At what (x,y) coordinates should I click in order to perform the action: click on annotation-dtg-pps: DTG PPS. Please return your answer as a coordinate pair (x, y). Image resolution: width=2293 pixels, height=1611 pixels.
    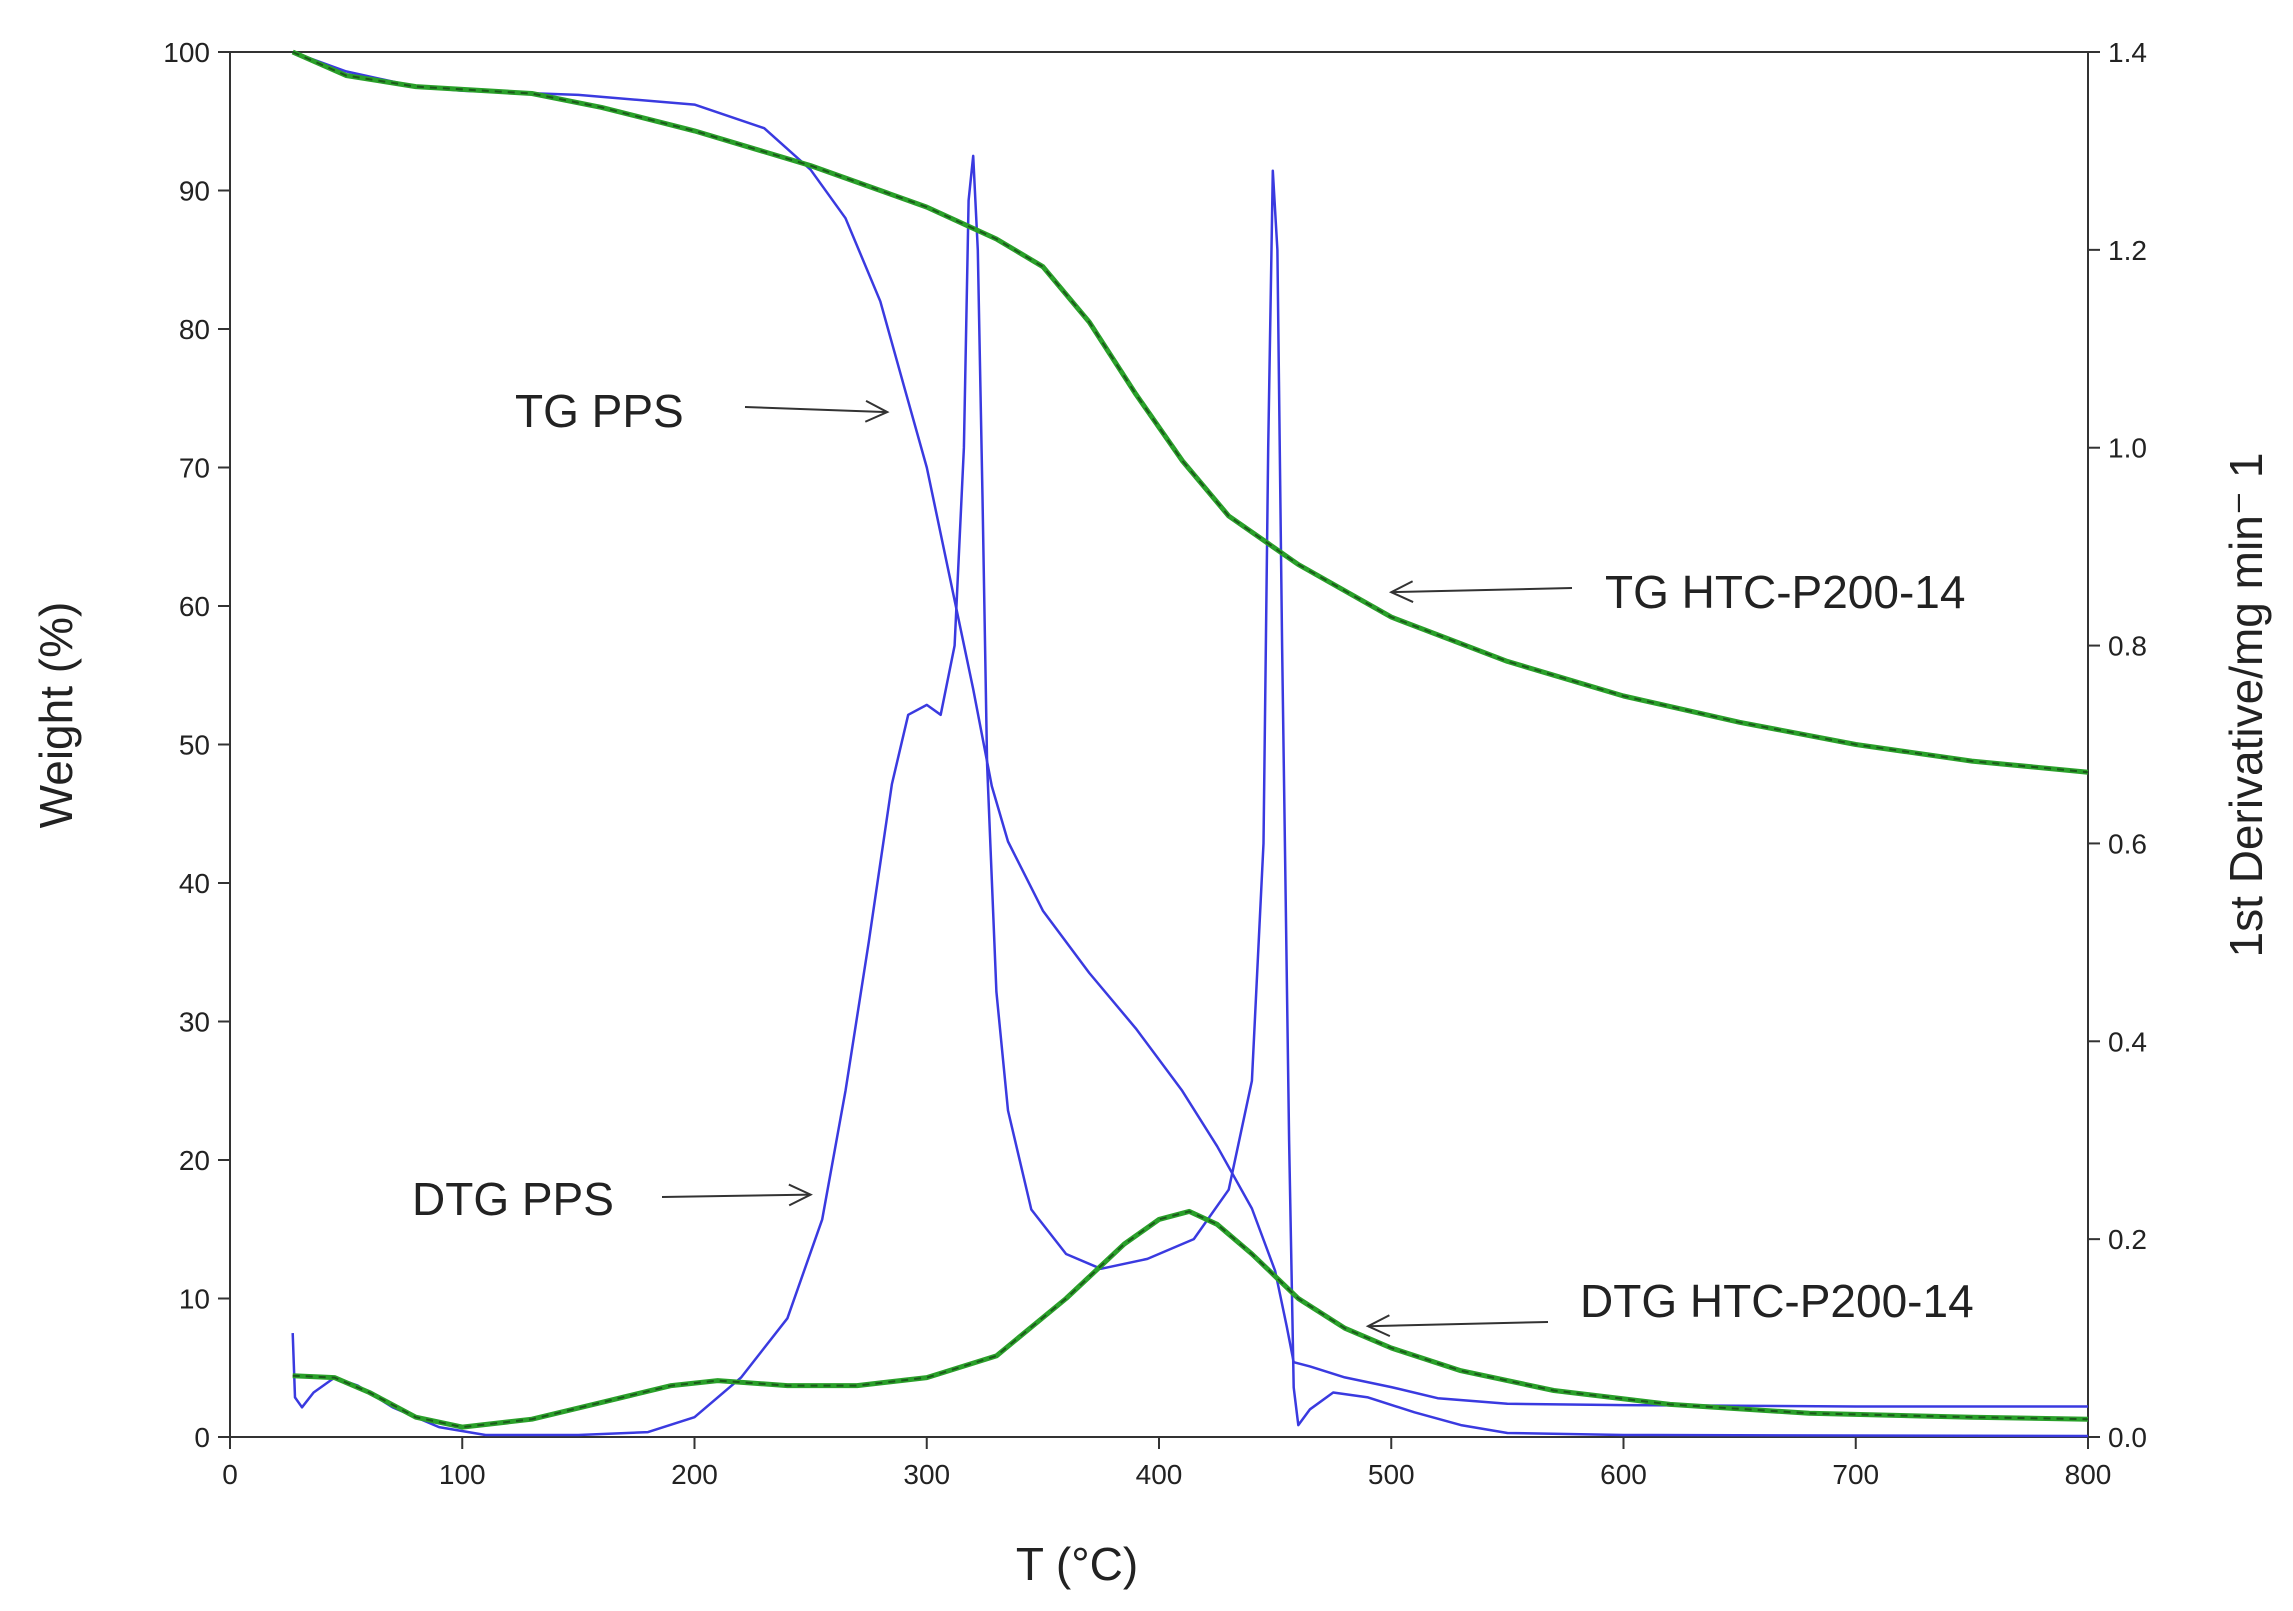
    Looking at the image, I should click on (513, 1199).